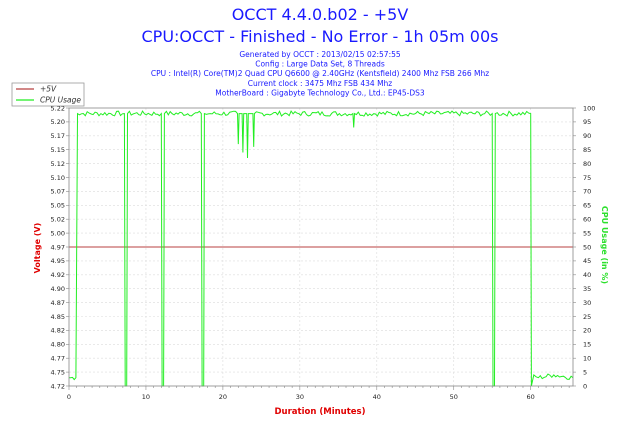  I want to click on y-tick-label: 5.05, so click(58, 206).